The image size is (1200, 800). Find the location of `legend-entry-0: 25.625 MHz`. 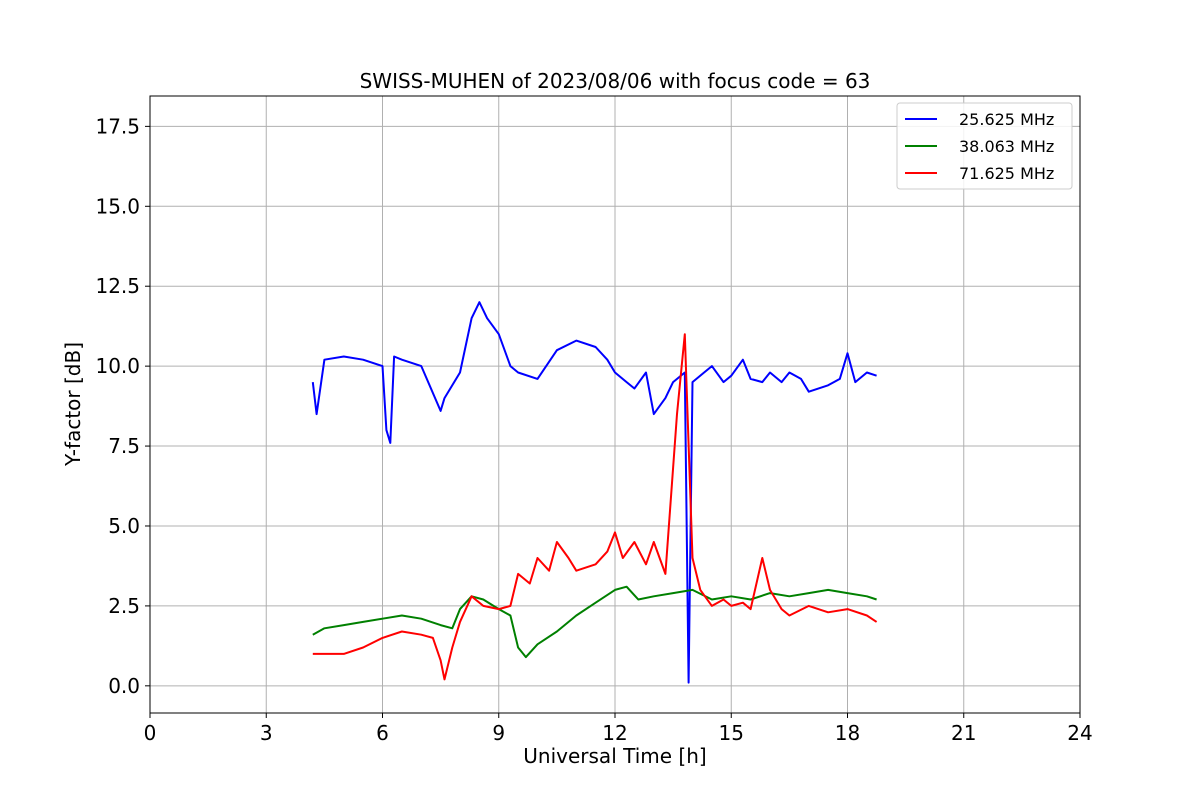

legend-entry-0: 25.625 MHz is located at coordinates (1006, 119).